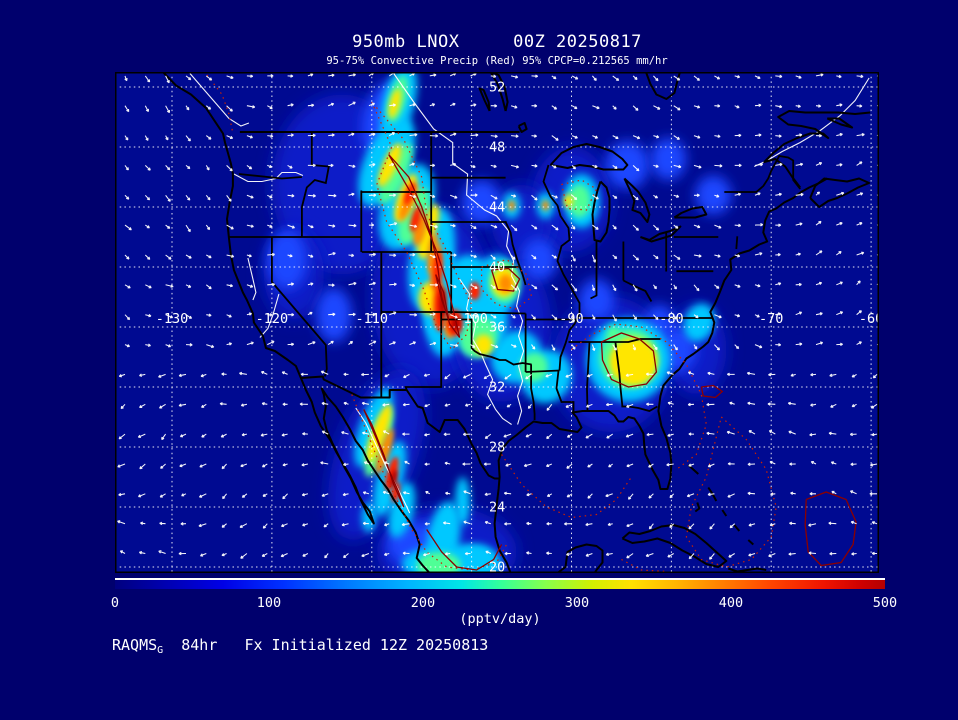  What do you see at coordinates (869, 319) in the screenshot?
I see `lon-label: -60` at bounding box center [869, 319].